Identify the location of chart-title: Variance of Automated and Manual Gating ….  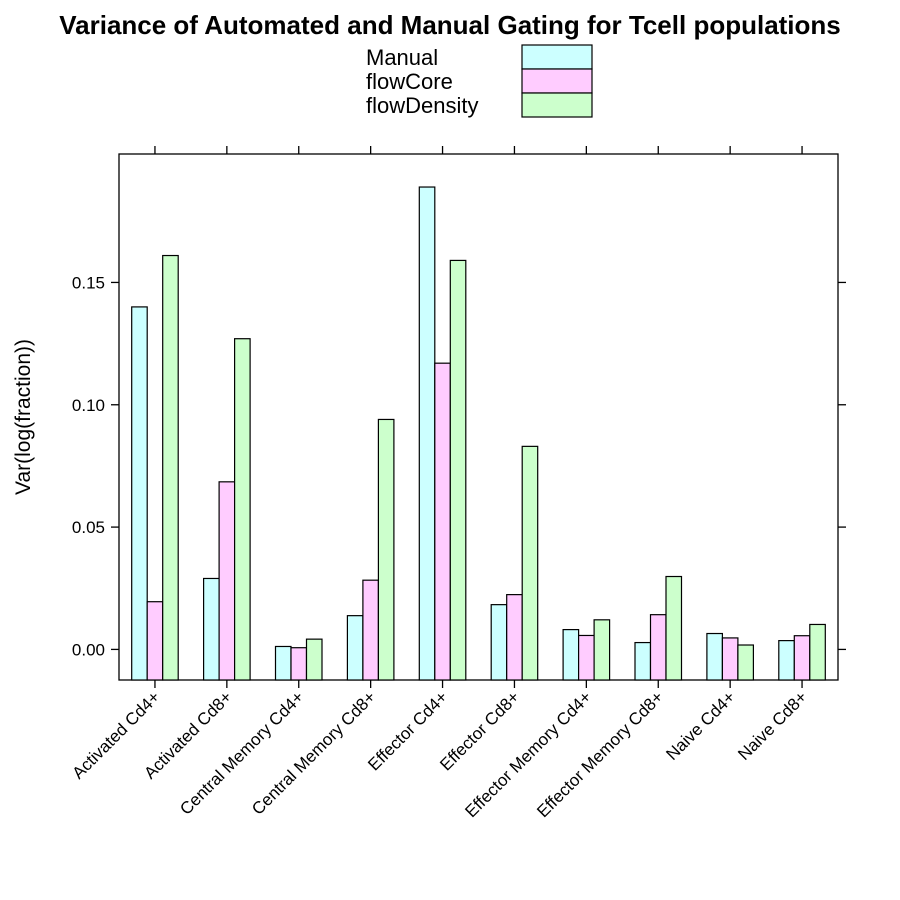
(450, 25).